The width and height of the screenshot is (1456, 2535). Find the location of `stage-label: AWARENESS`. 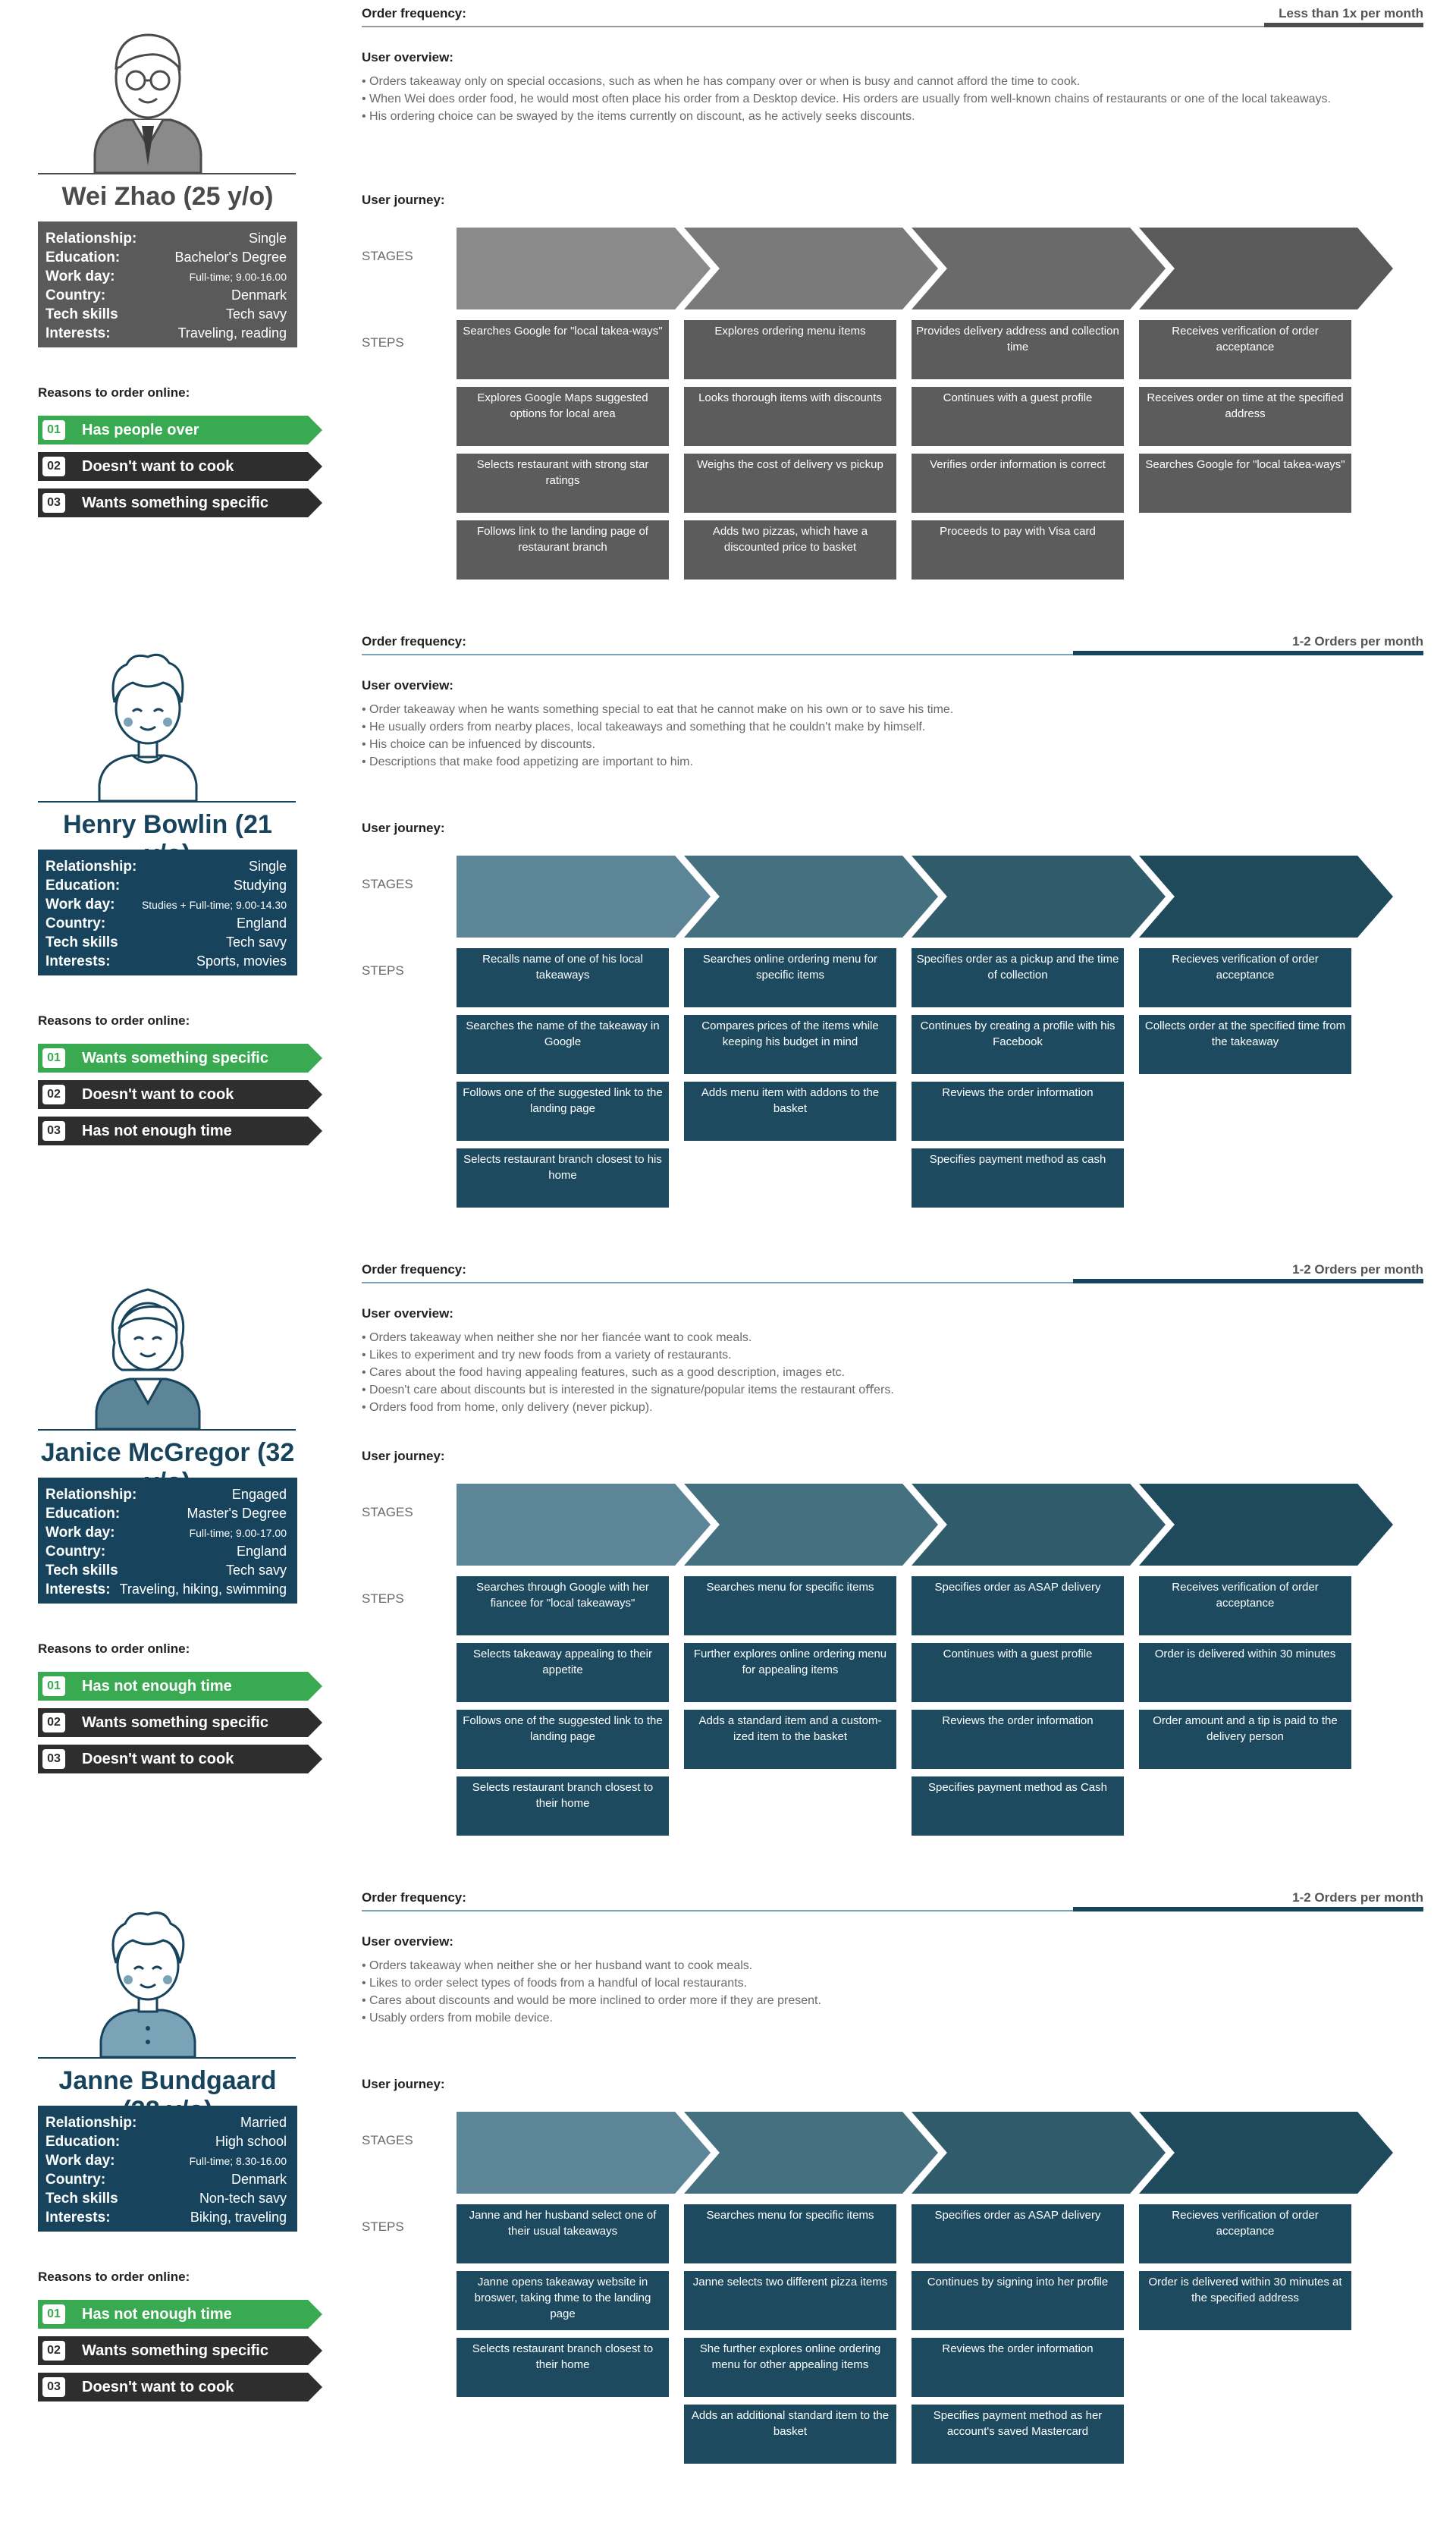

stage-label: AWARENESS is located at coordinates (554, 669).